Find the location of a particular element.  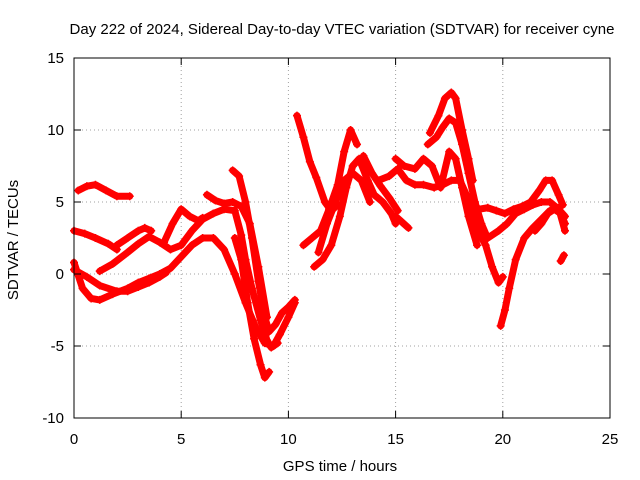

y-axis-label: SDTVAR / TECUs is located at coordinates (13, 240).